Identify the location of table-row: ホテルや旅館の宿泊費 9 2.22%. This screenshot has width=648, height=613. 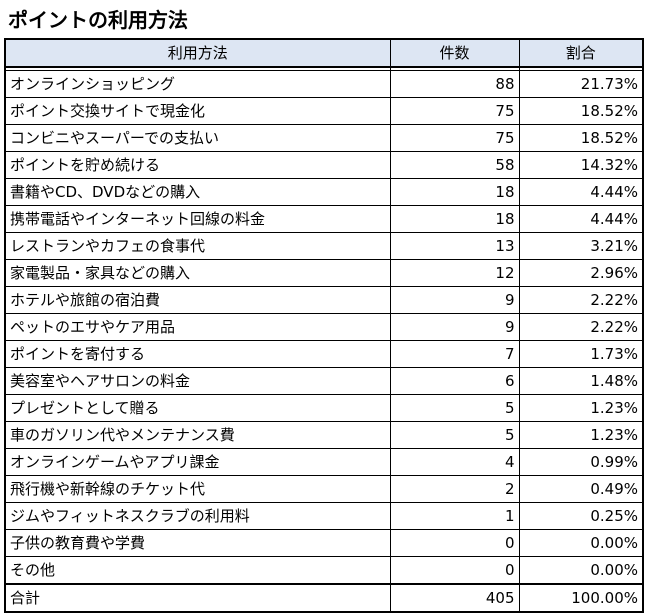
(324, 300).